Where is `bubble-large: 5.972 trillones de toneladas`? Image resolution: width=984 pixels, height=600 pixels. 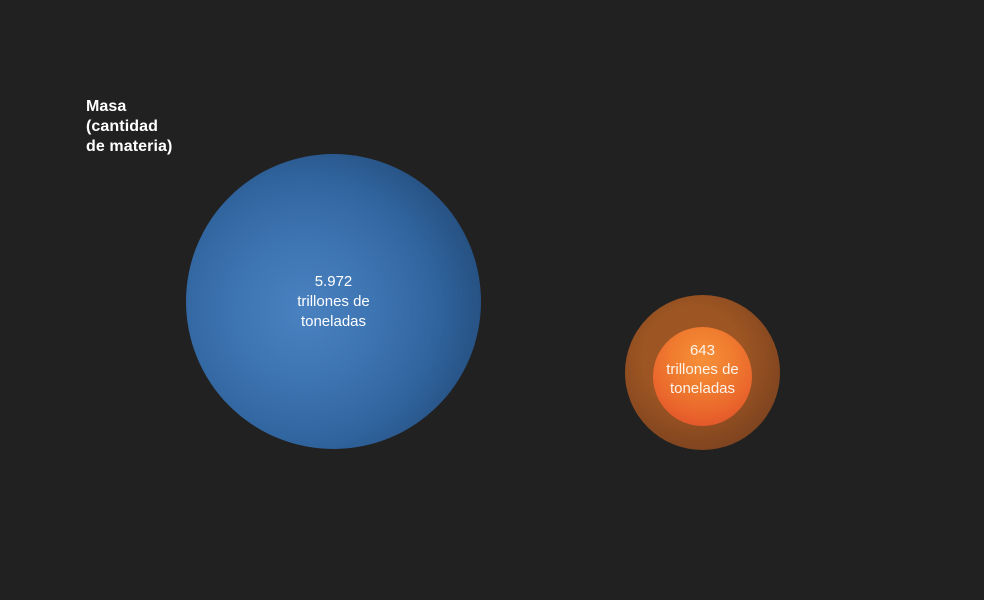 bubble-large: 5.972 trillones de toneladas is located at coordinates (333, 301).